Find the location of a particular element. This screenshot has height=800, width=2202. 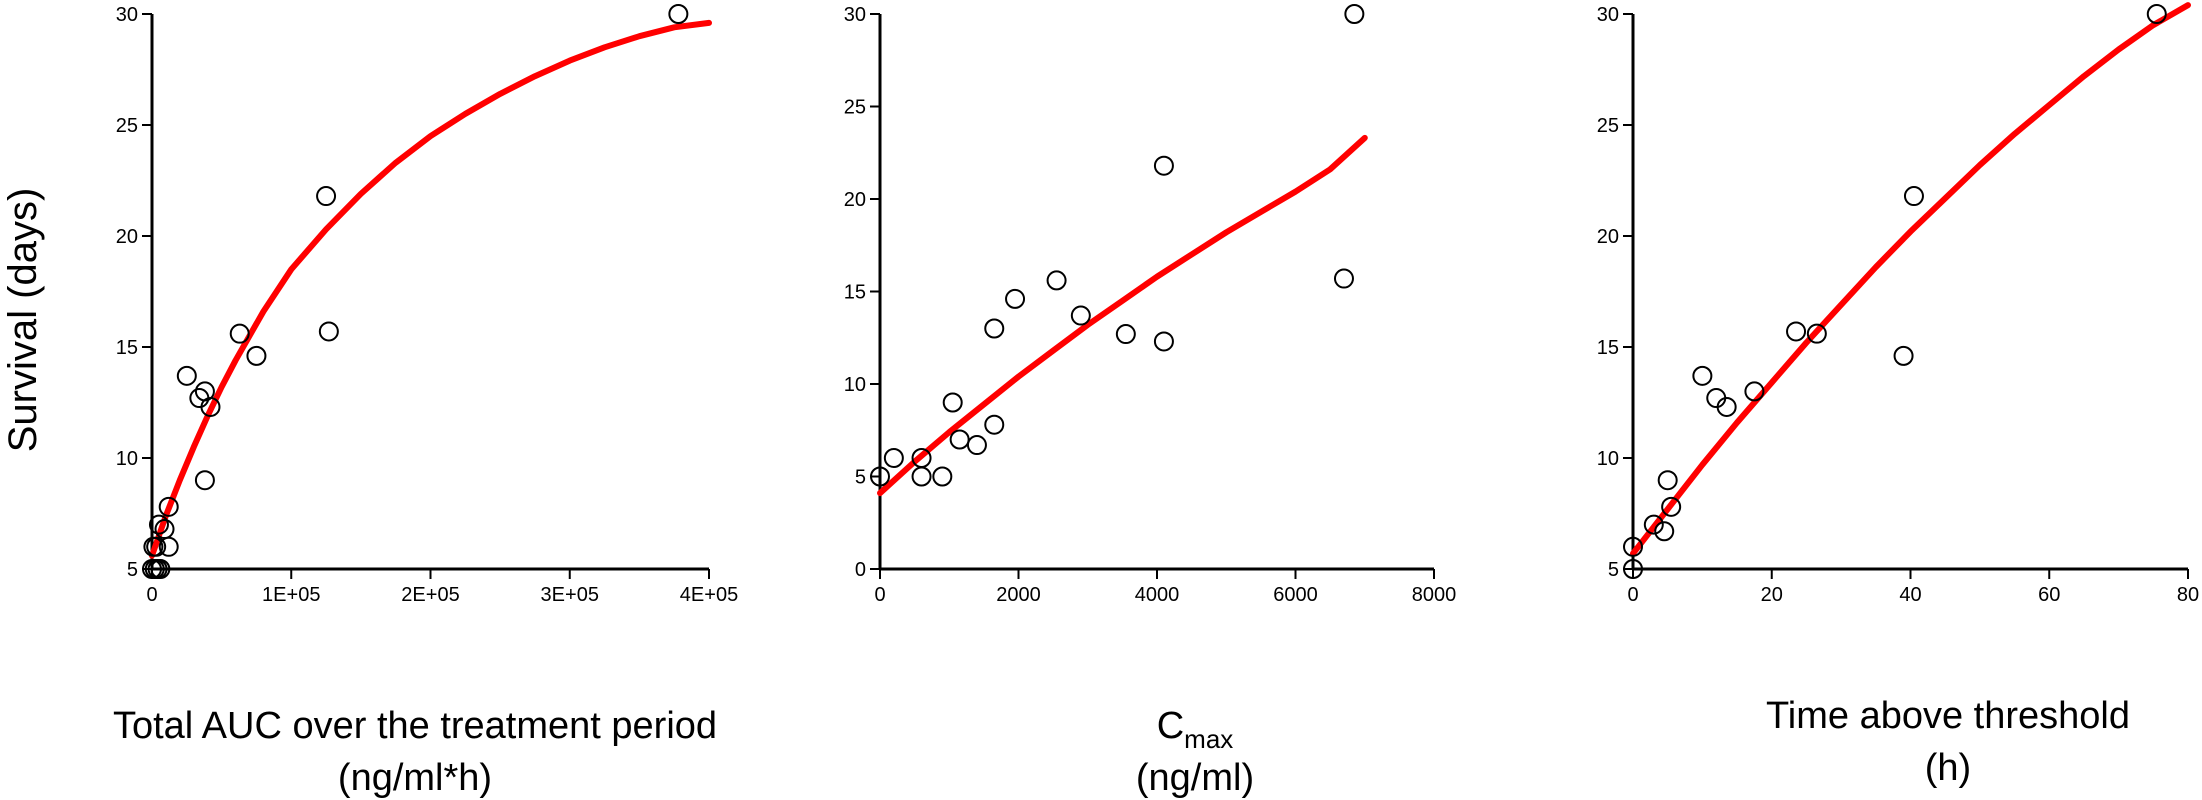

x-tick-label-cmax: 6000 is located at coordinates (1295, 595).